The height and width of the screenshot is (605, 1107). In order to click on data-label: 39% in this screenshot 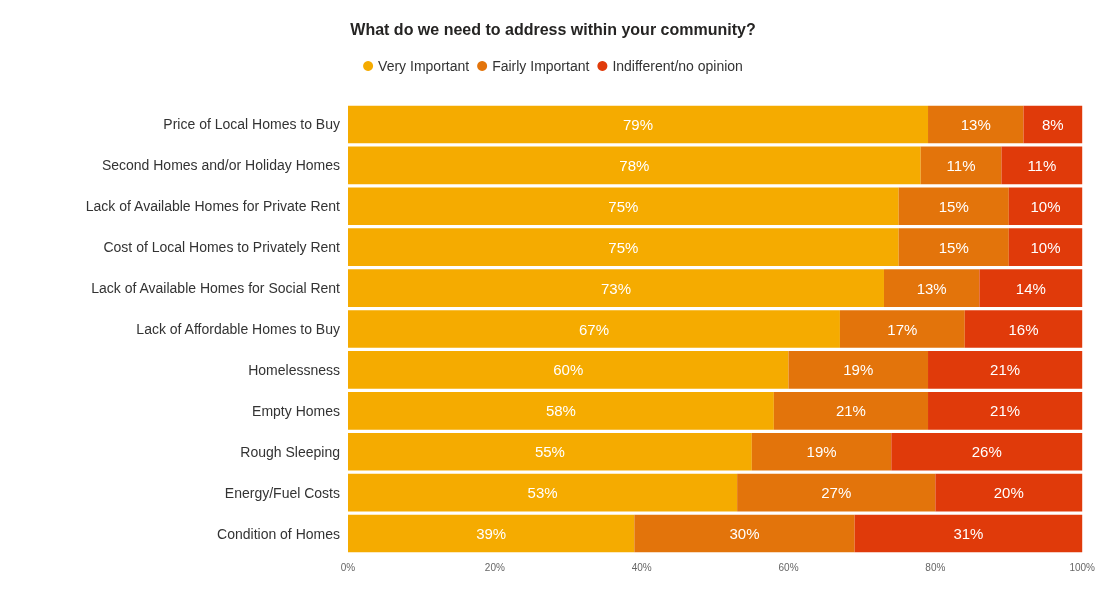, I will do `click(491, 534)`.